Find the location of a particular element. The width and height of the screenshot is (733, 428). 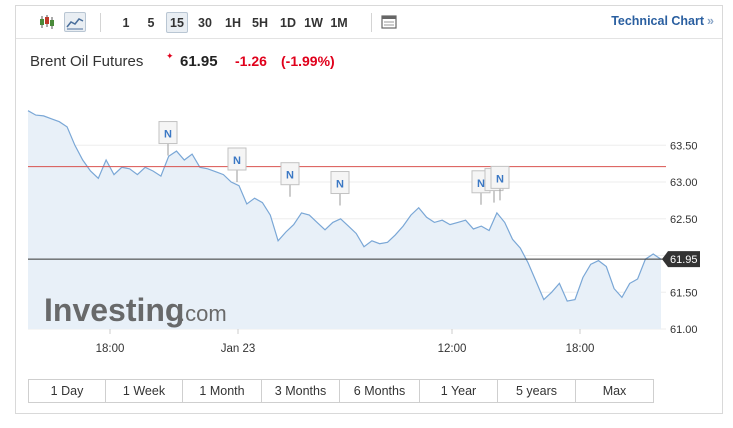

delayed-marker-icon: ✦ is located at coordinates (170, 56).